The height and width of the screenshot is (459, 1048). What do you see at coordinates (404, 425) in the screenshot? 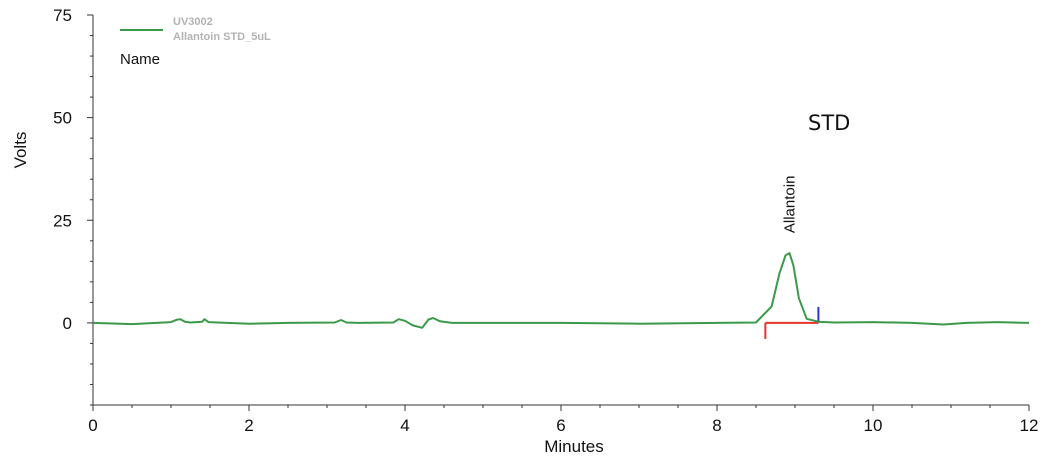
I see `x-tick-label: 4` at bounding box center [404, 425].